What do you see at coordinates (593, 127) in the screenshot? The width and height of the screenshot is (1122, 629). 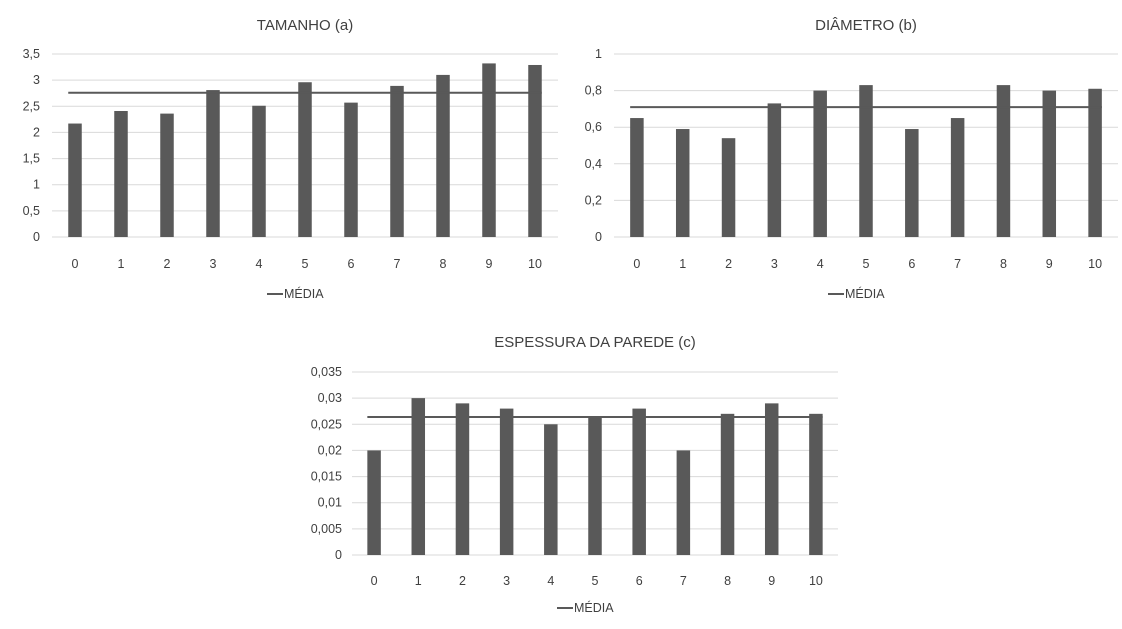 I see `y-tick-label: 0,6` at bounding box center [593, 127].